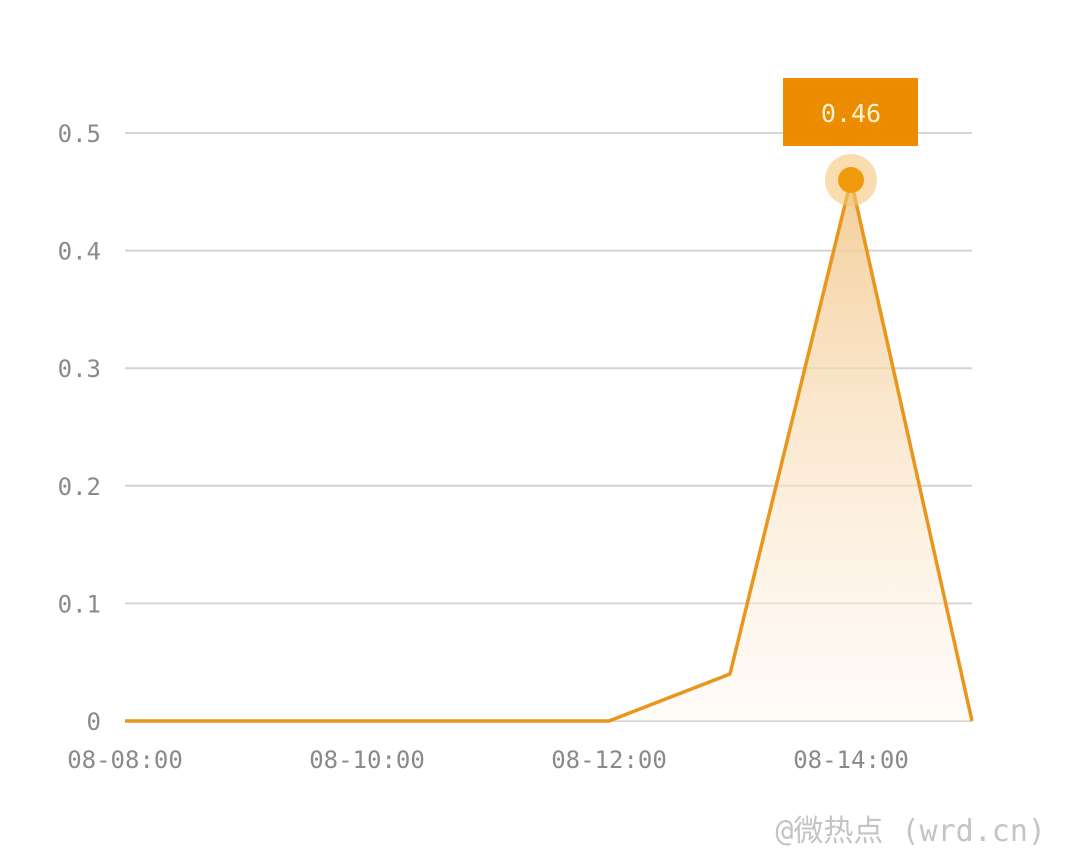 This screenshot has height=861, width=1080. What do you see at coordinates (910, 831) in the screenshot?
I see `watermark: @微热点 (wrd.cn)` at bounding box center [910, 831].